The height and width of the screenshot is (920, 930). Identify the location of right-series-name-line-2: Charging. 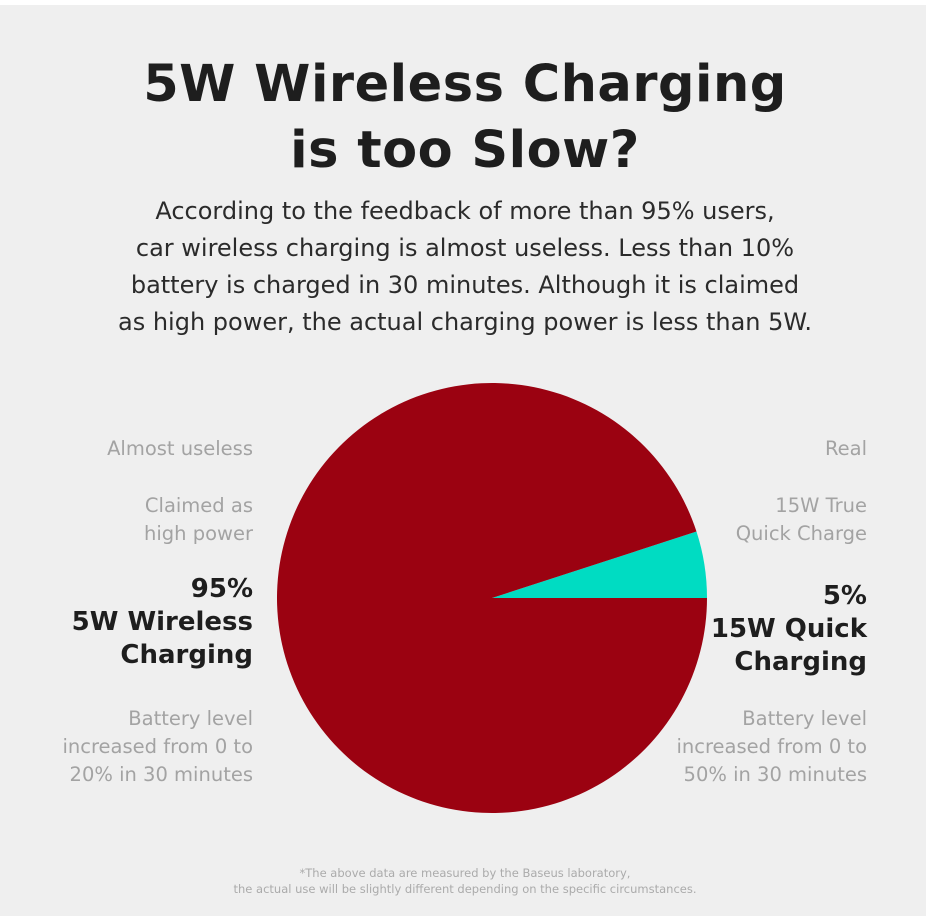
(800, 662).